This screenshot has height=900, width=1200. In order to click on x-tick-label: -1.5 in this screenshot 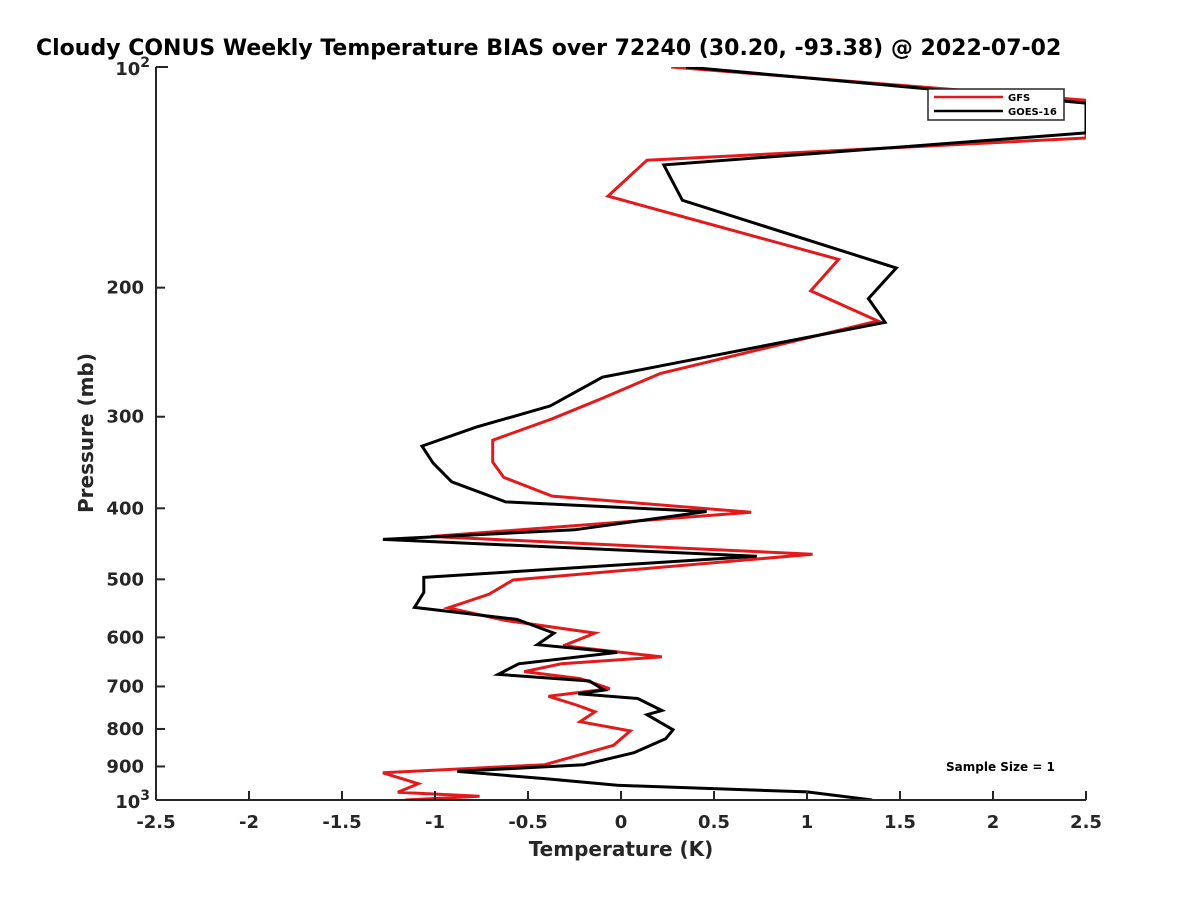, I will do `click(341, 822)`.